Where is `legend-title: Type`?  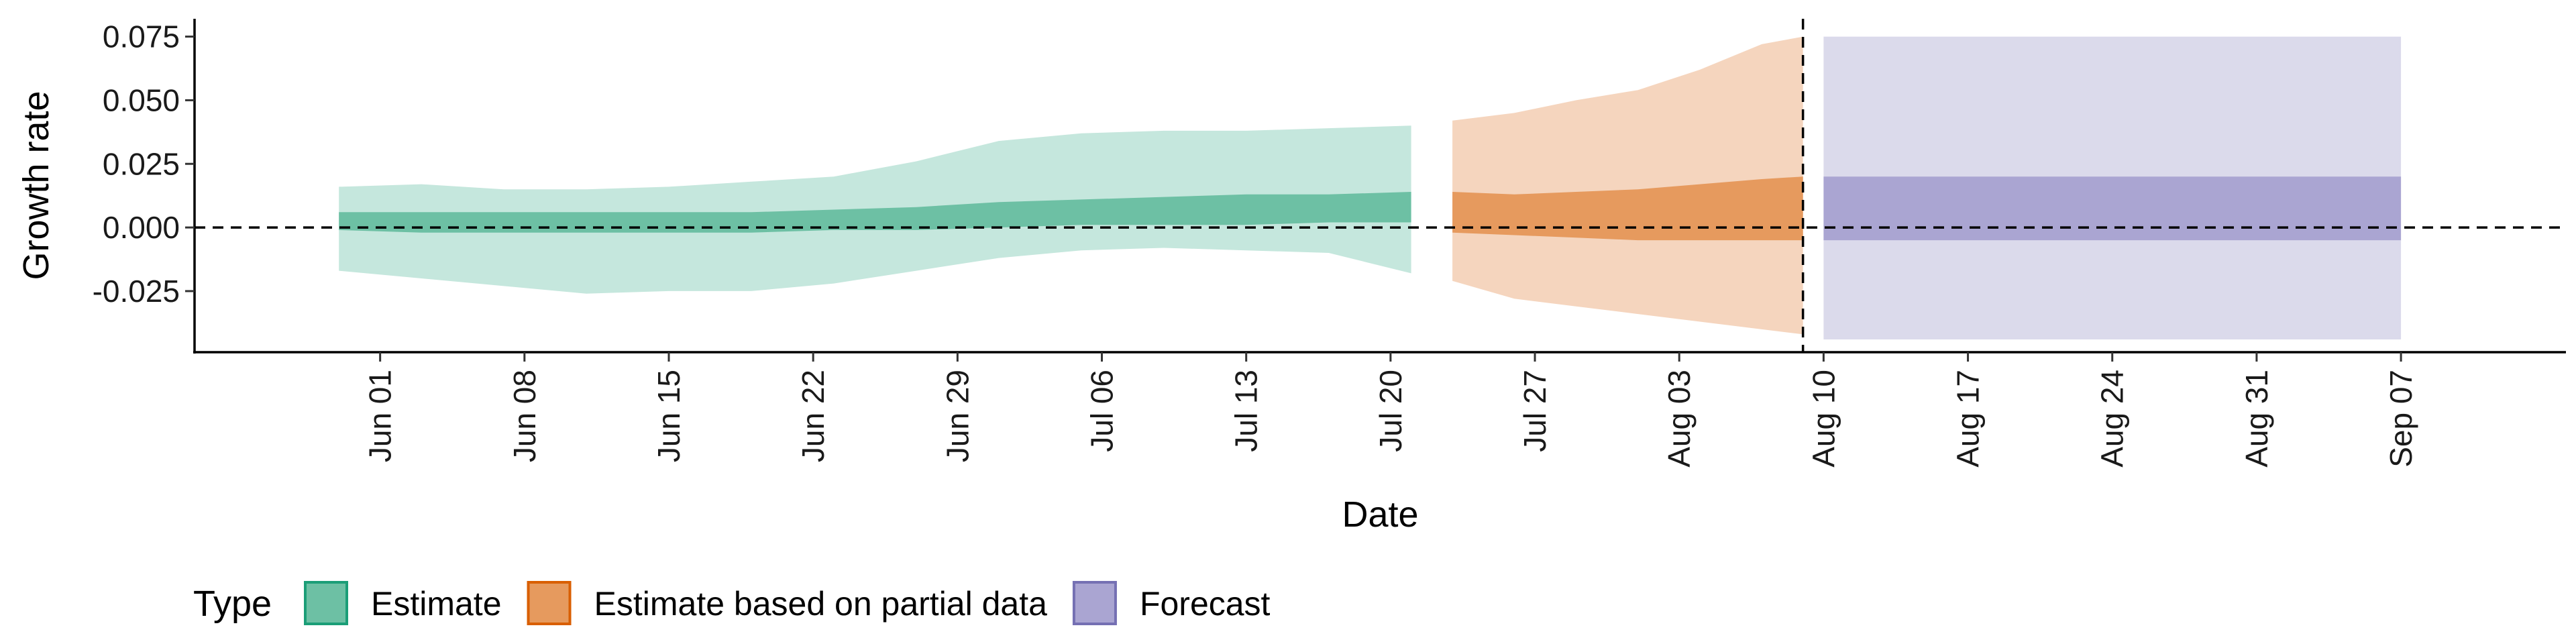
legend-title: Type is located at coordinates (232, 604).